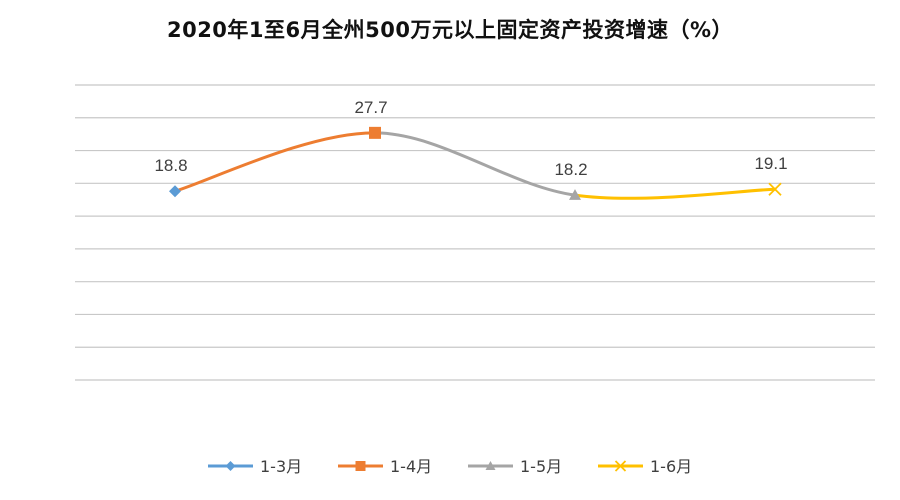  I want to click on chart-title: 2020年1至6月全州500万元以上固定资产投资增速（%）, so click(450, 30).